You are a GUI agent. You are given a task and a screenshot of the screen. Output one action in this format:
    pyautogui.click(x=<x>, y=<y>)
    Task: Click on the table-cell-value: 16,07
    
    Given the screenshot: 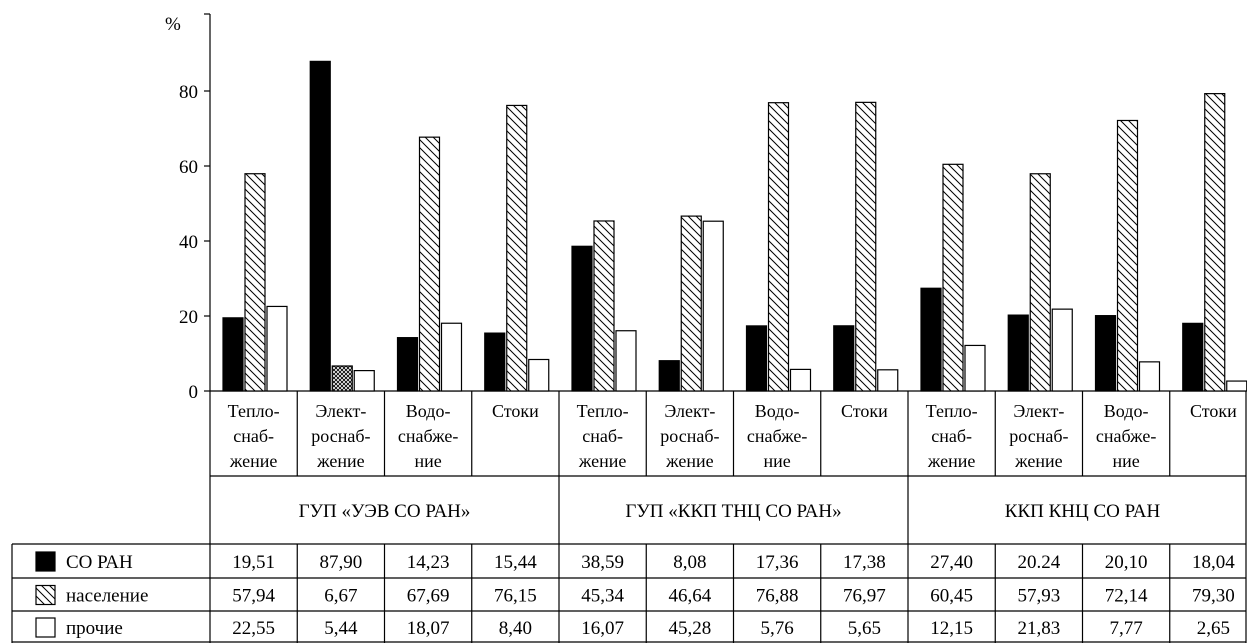 What is the action you would take?
    pyautogui.click(x=602, y=628)
    